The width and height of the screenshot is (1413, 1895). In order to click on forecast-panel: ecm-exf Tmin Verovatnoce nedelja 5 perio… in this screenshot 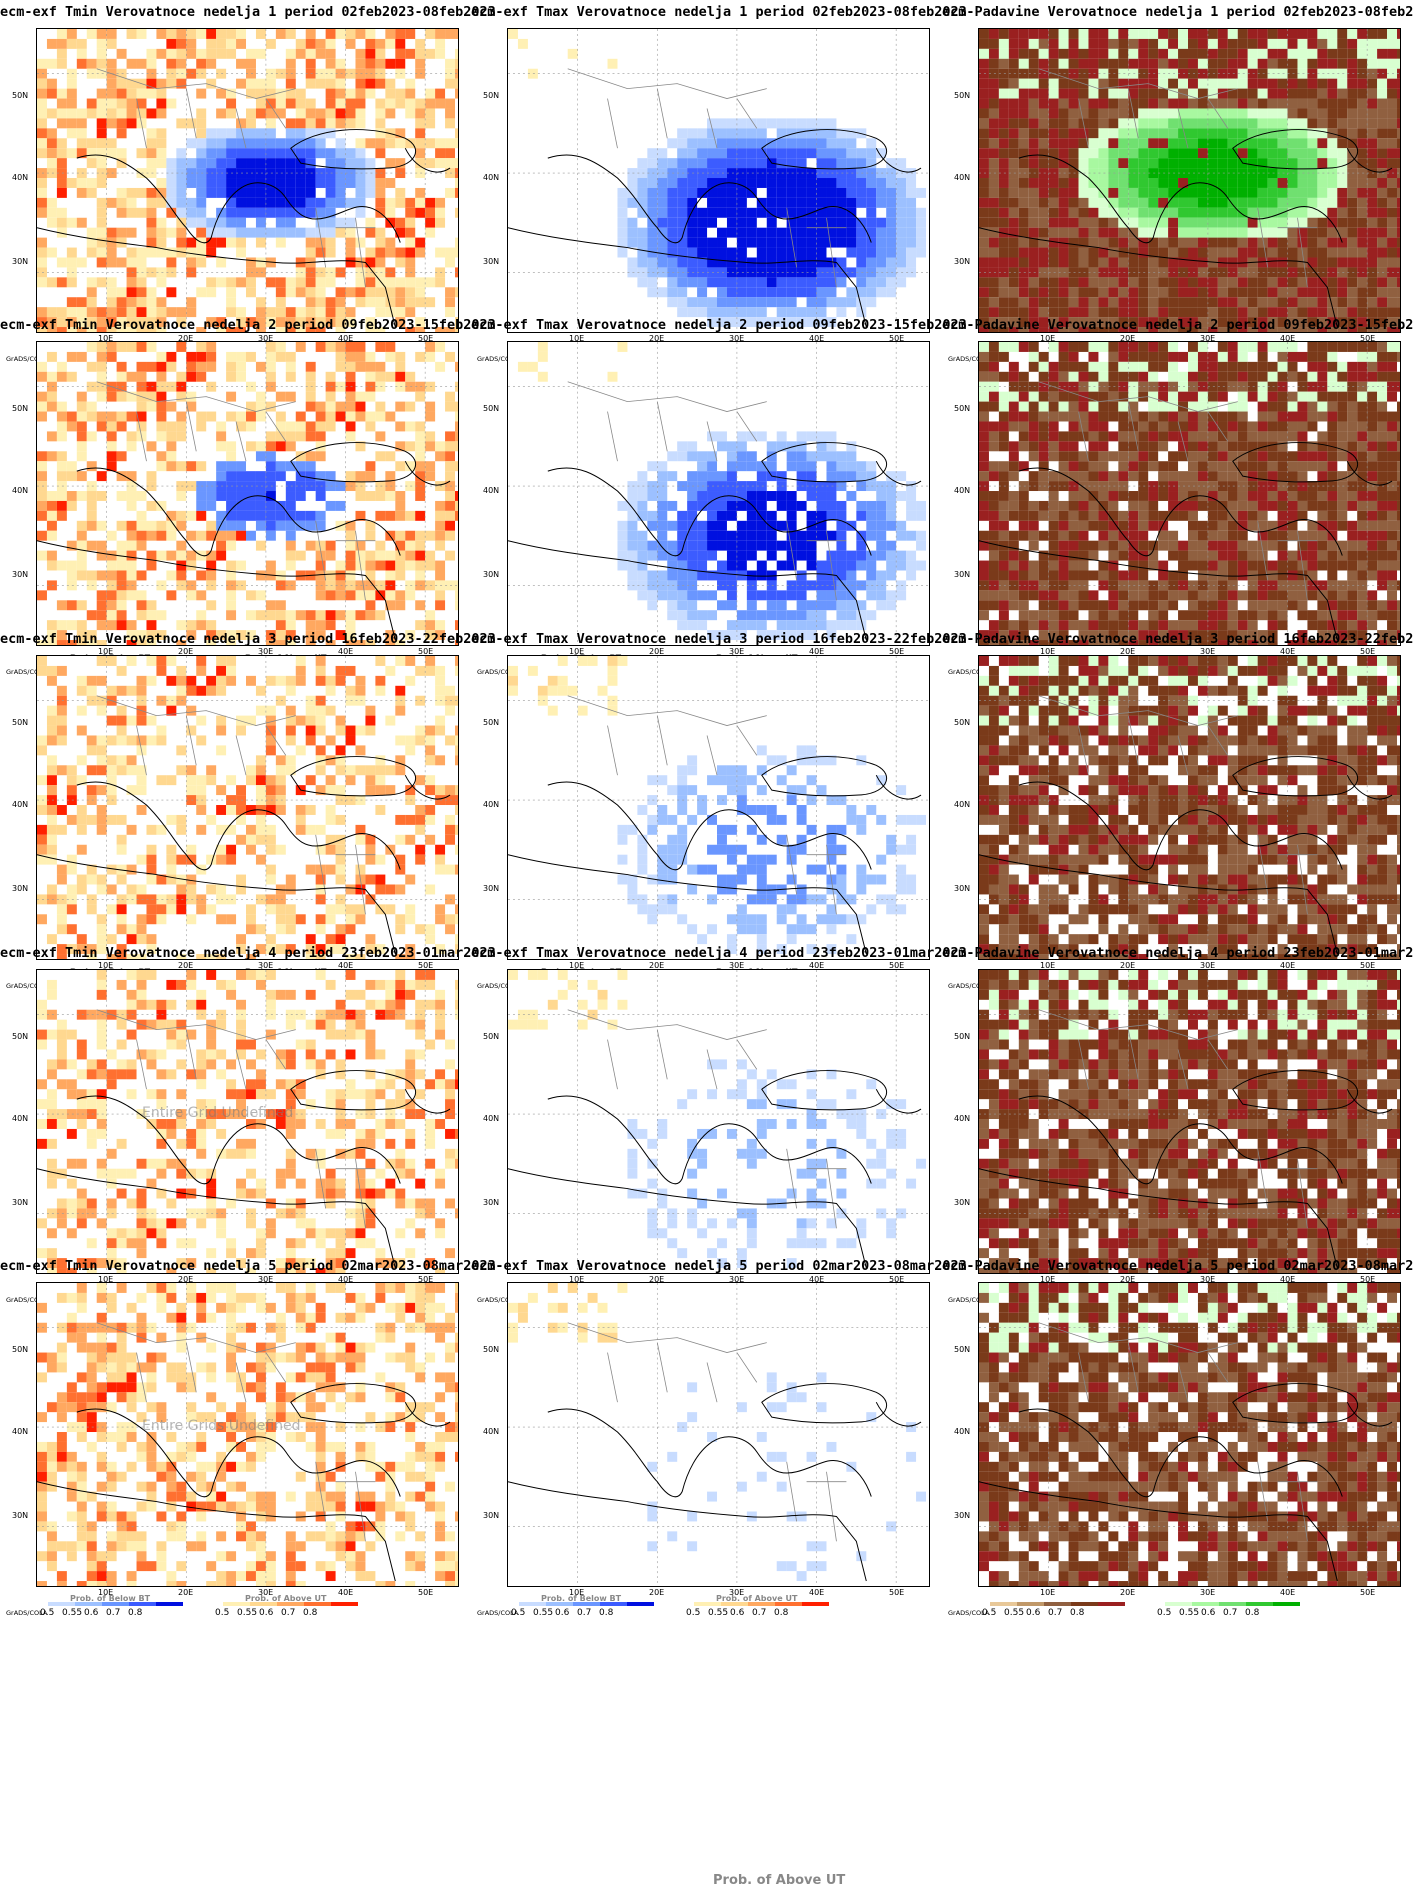, I will do `click(248, 1443)`.